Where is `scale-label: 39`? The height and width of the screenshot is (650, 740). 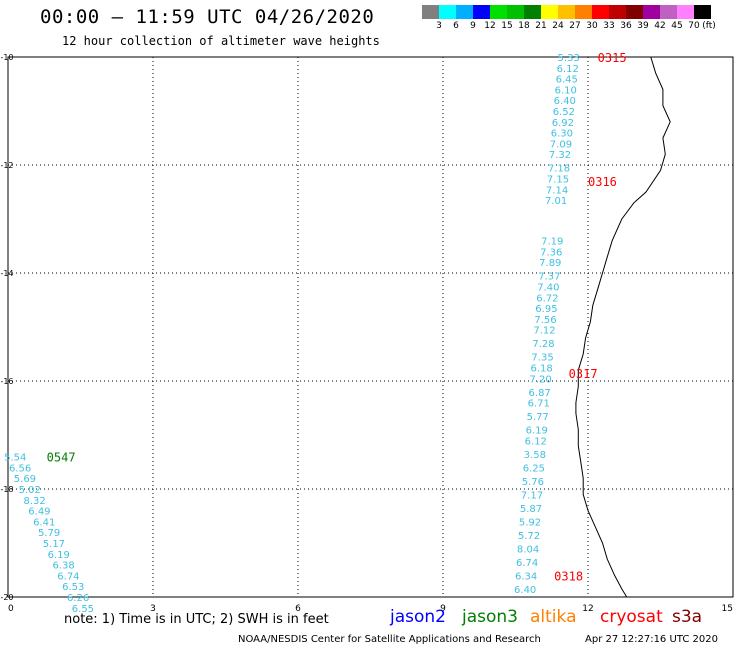 scale-label: 39 is located at coordinates (643, 26).